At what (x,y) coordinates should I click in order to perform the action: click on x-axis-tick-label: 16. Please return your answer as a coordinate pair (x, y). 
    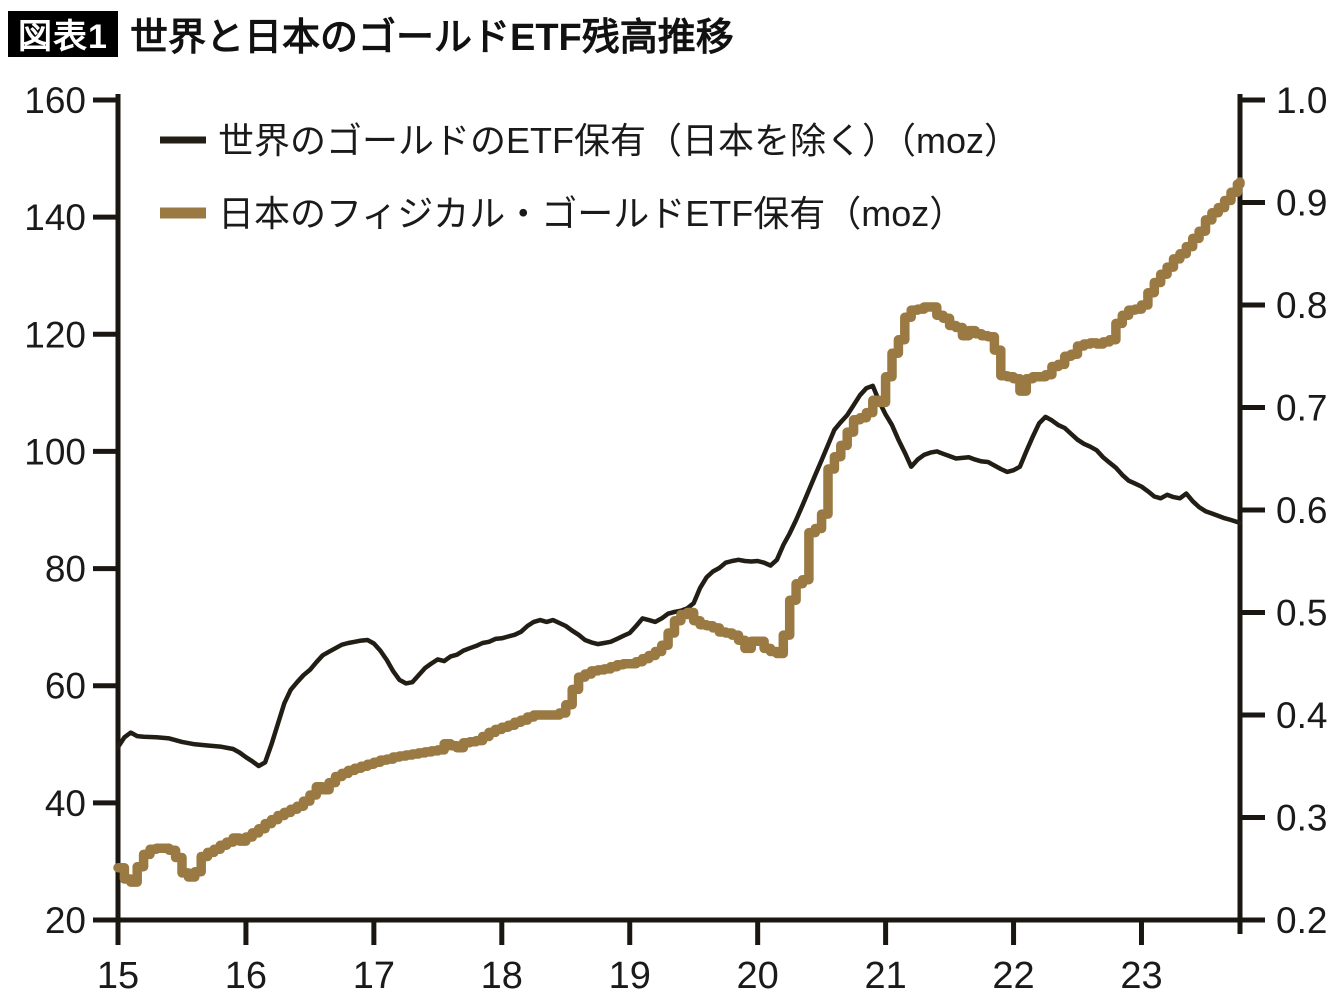
    Looking at the image, I should click on (246, 976).